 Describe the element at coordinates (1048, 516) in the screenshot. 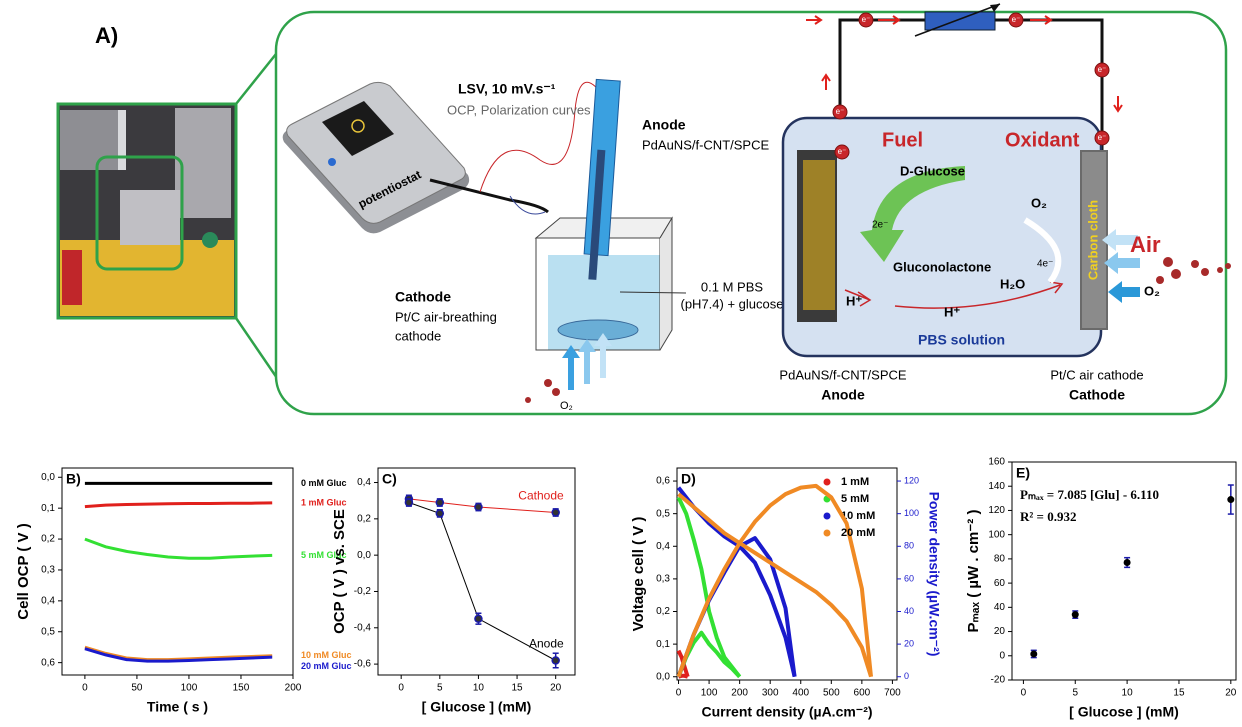

I see `r-squared: R² = 0.932` at that location.